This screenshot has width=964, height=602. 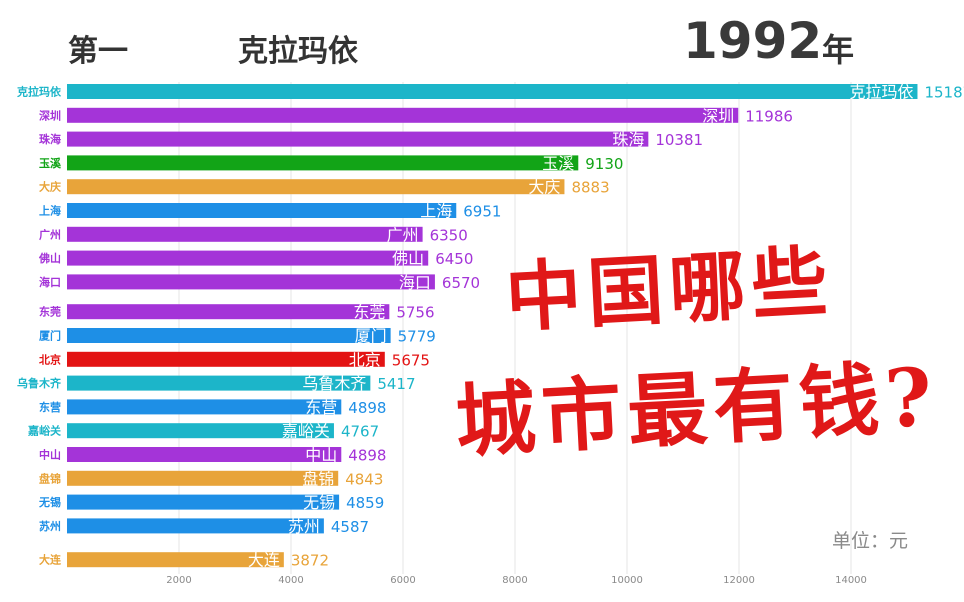 What do you see at coordinates (50, 478) in the screenshot?
I see `category-label: 盘锦` at bounding box center [50, 478].